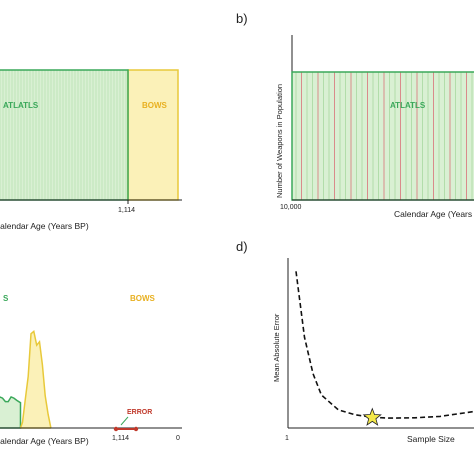 The height and width of the screenshot is (474, 474). What do you see at coordinates (44, 226) in the screenshot?
I see `panel-a-xlabel: Calendar Age (Years BP)` at bounding box center [44, 226].